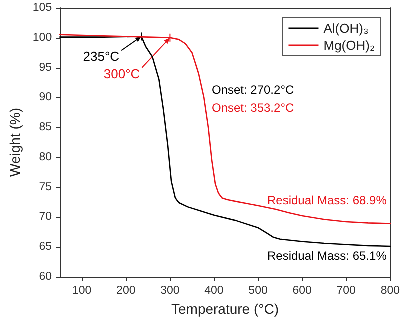 Image resolution: width=403 pixels, height=321 pixels. What do you see at coordinates (253, 89) in the screenshot?
I see `annotation: Onset: 270.2°C` at bounding box center [253, 89].